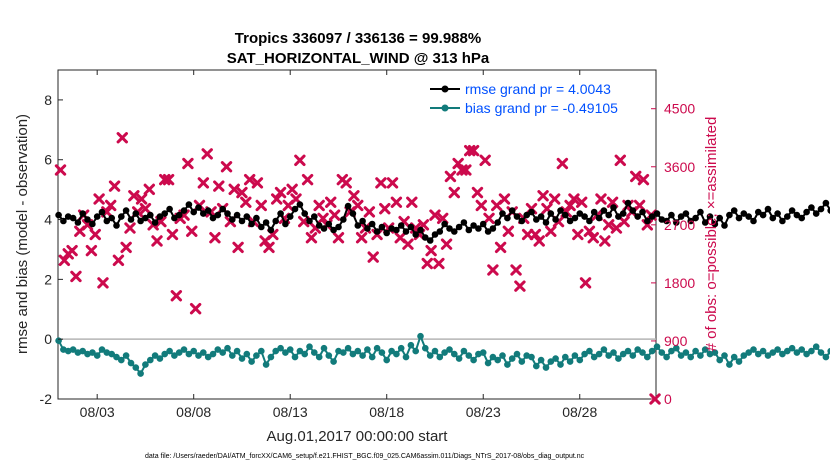 The width and height of the screenshot is (830, 470). Describe the element at coordinates (386, 412) in the screenshot. I see `x-tick-label: 08/18` at that location.